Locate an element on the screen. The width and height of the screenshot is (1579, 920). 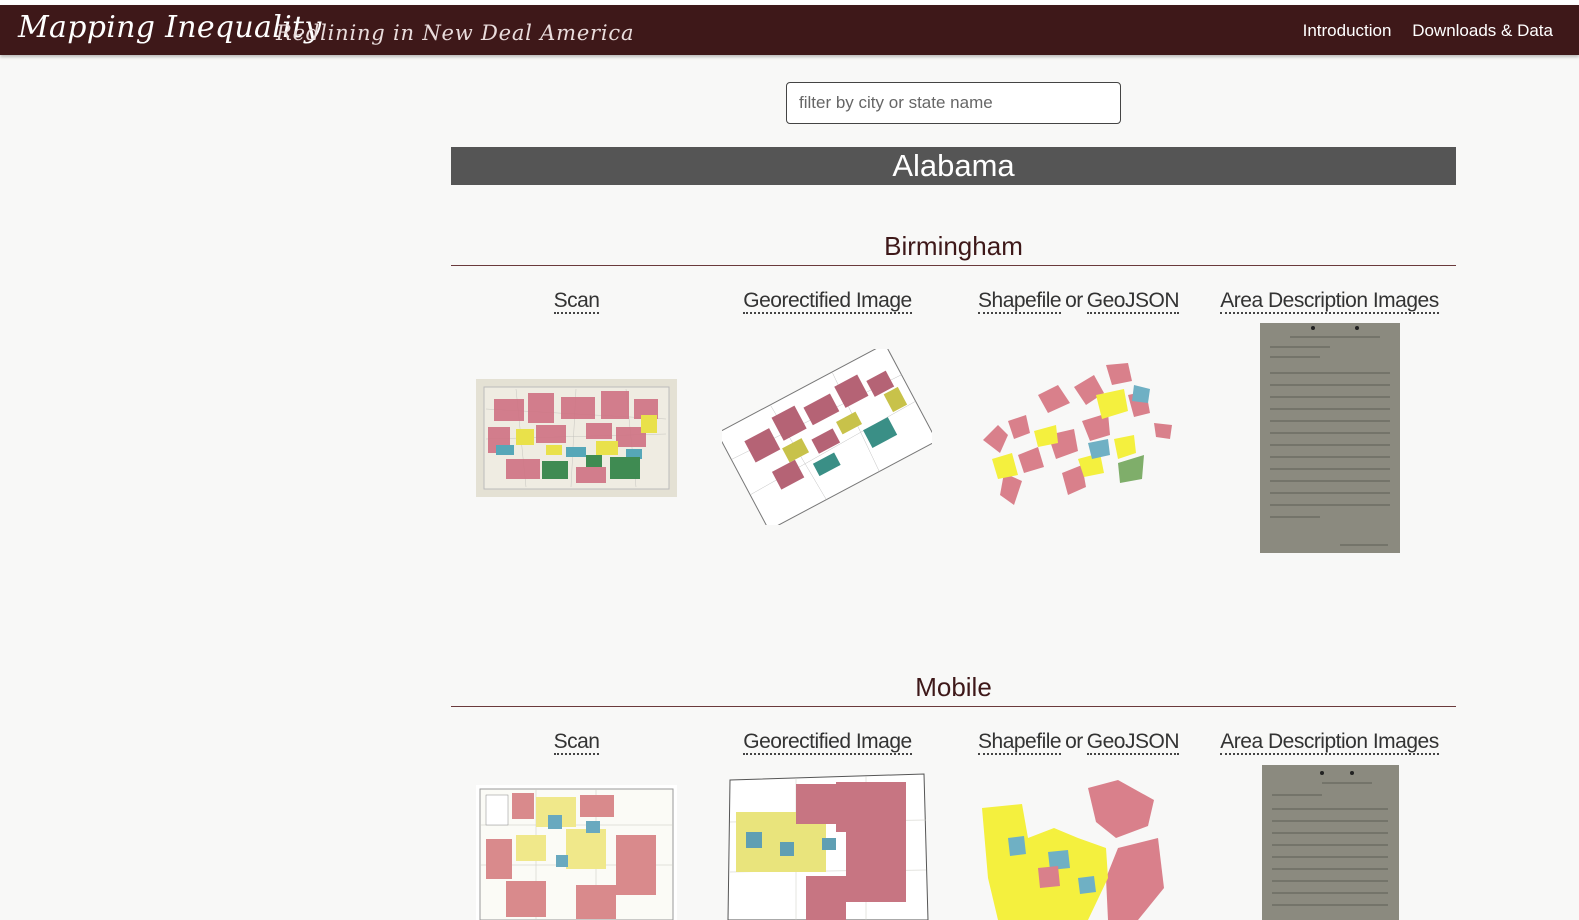
mobile-shapefile-thumbnail is located at coordinates (1078, 849).